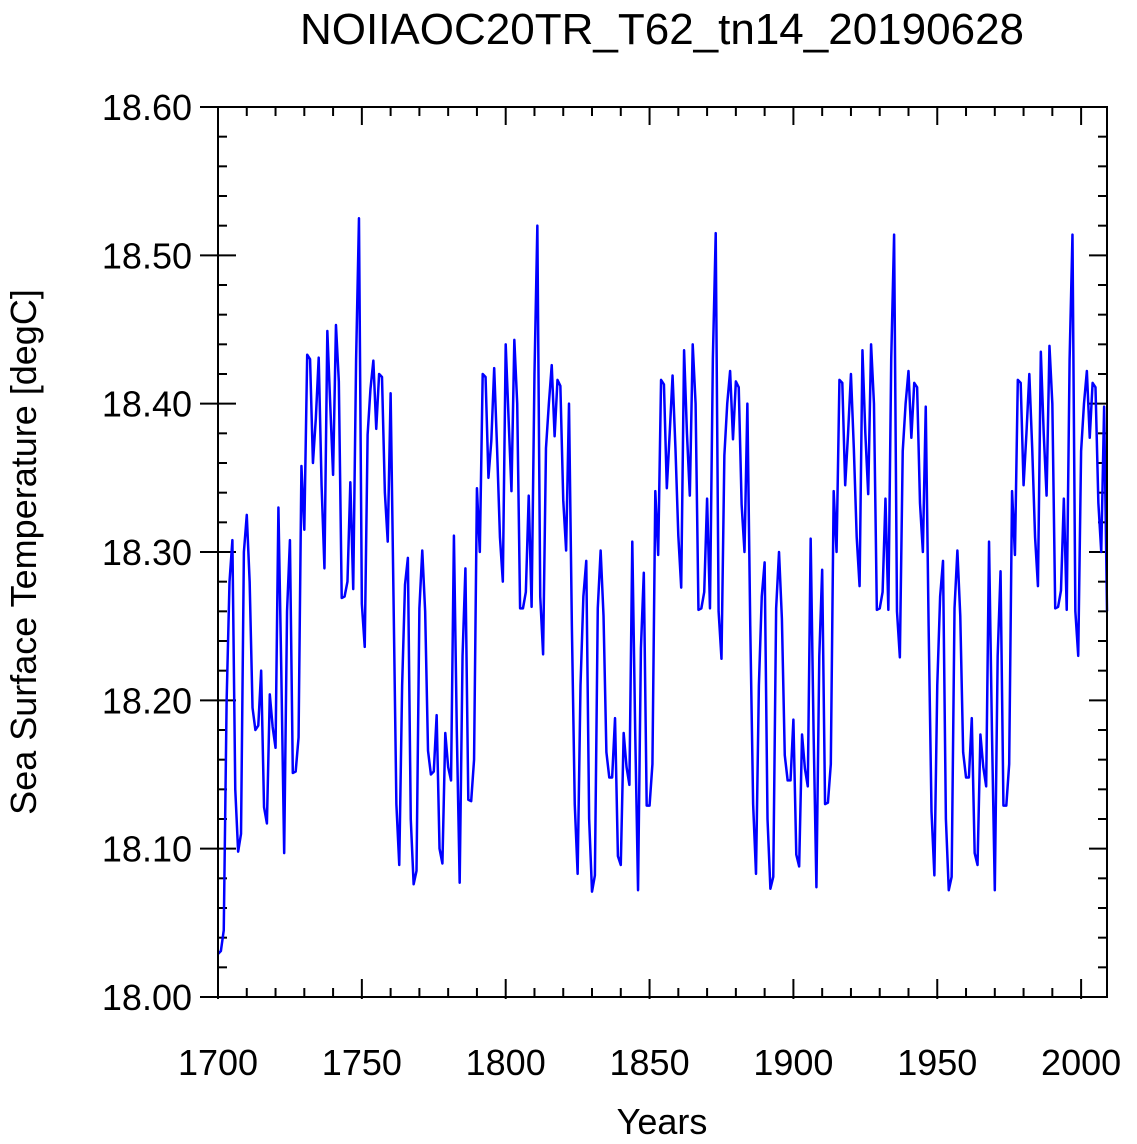  What do you see at coordinates (147, 255) in the screenshot?
I see `y-tick-label: 18.50` at bounding box center [147, 255].